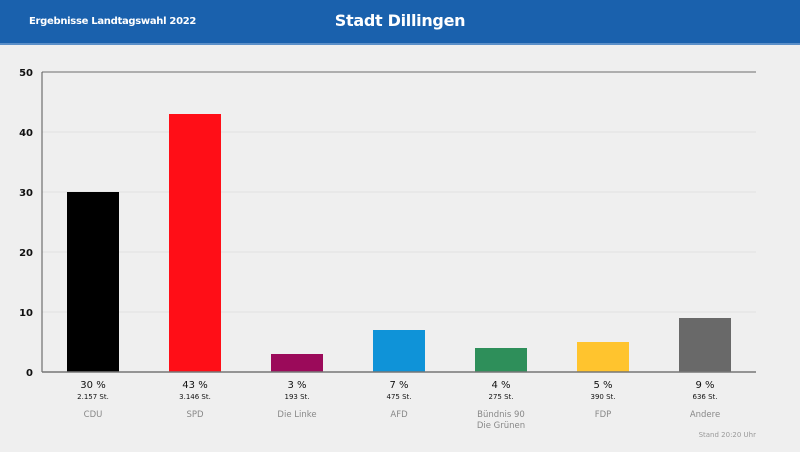 Image resolution: width=800 pixels, height=452 pixels. Describe the element at coordinates (705, 397) in the screenshot. I see `votes-label: 636 St.` at that location.